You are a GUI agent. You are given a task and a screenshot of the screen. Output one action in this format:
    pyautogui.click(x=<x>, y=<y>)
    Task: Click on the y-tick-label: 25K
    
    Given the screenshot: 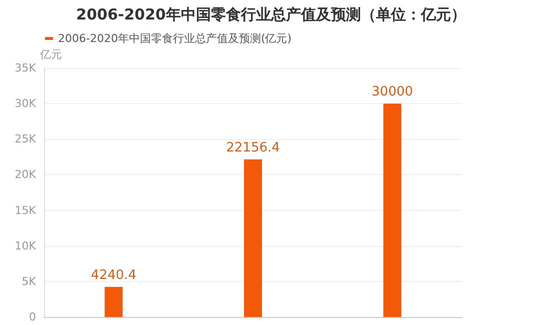 What is the action you would take?
    pyautogui.click(x=25, y=139)
    